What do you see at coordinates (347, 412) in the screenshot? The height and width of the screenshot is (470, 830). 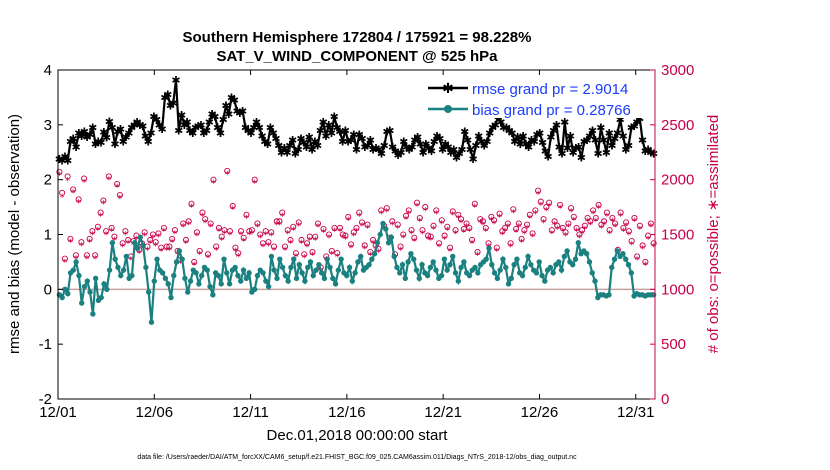 I see `x-tick-label: 12/16` at bounding box center [347, 412].